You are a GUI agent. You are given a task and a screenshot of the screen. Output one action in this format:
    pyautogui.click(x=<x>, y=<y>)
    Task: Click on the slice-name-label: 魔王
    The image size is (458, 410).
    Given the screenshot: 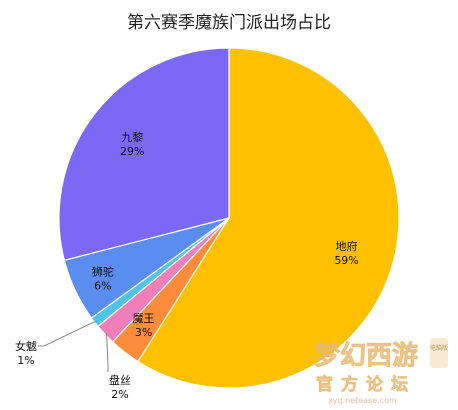 What is the action you would take?
    pyautogui.click(x=144, y=318)
    